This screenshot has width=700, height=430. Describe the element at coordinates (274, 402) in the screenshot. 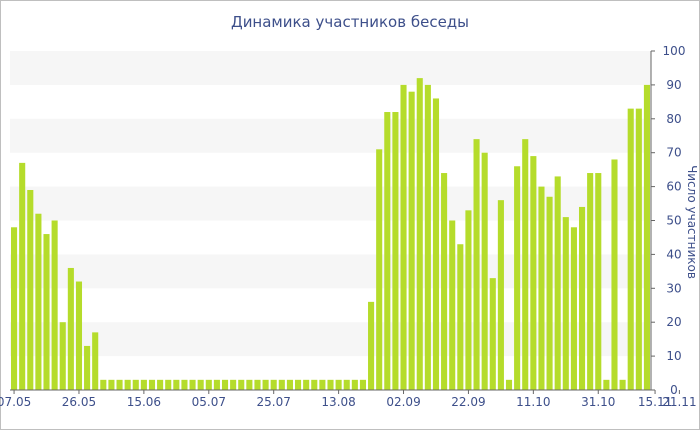

I see `x-tick-label: 25.07` at that location.